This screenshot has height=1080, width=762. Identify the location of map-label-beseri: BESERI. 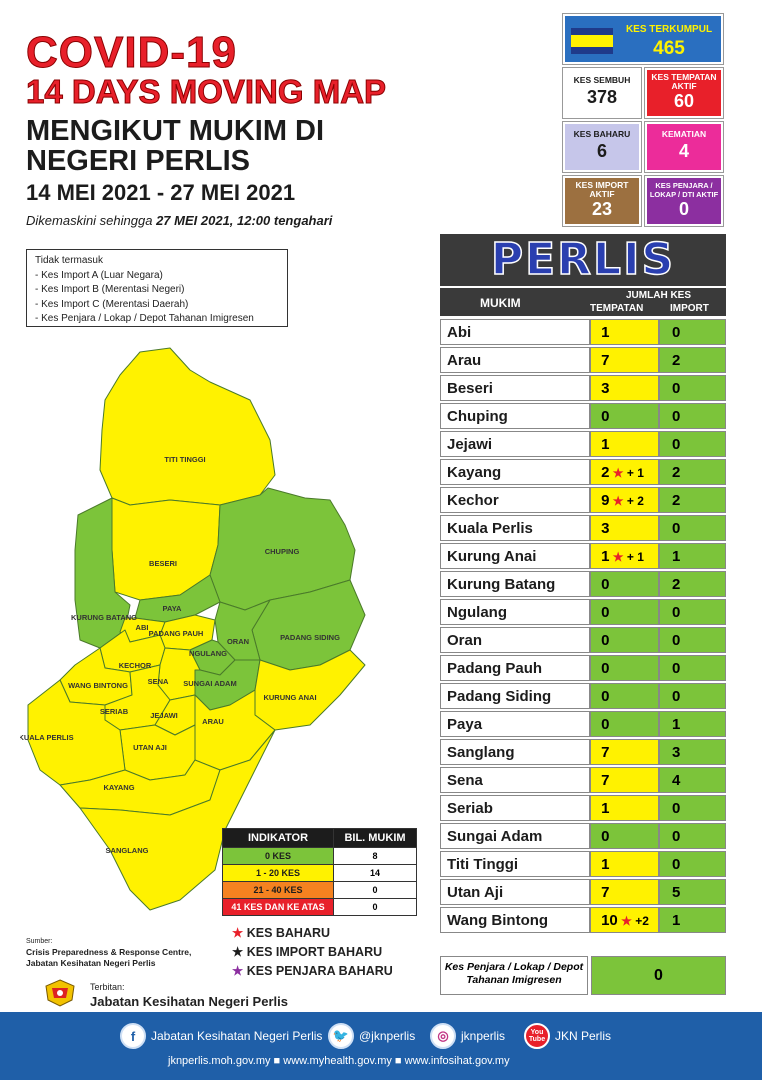
(163, 563).